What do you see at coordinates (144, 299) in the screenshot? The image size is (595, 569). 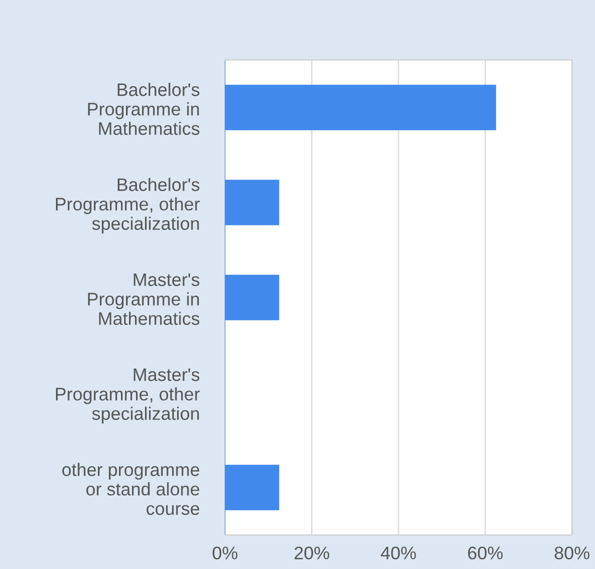 I see `y-tick-label: Master's Programme in Mathematics` at bounding box center [144, 299].